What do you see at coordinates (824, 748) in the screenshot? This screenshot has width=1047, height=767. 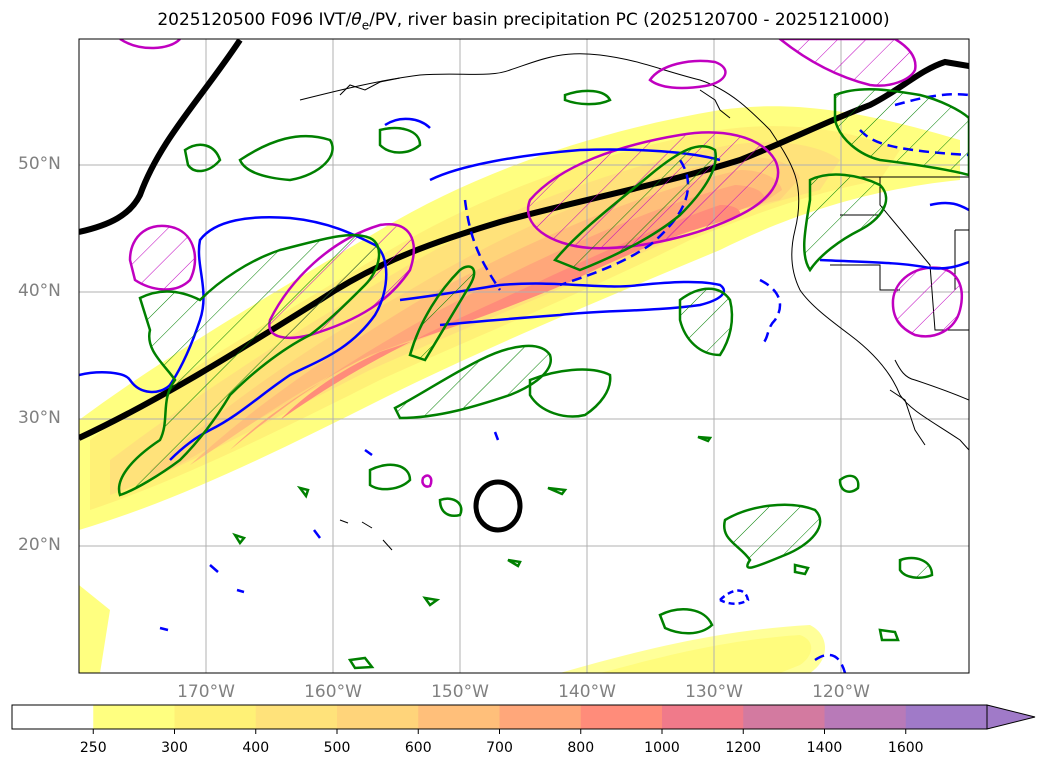 I see `colorbar-tick-label: 1400` at bounding box center [824, 748].